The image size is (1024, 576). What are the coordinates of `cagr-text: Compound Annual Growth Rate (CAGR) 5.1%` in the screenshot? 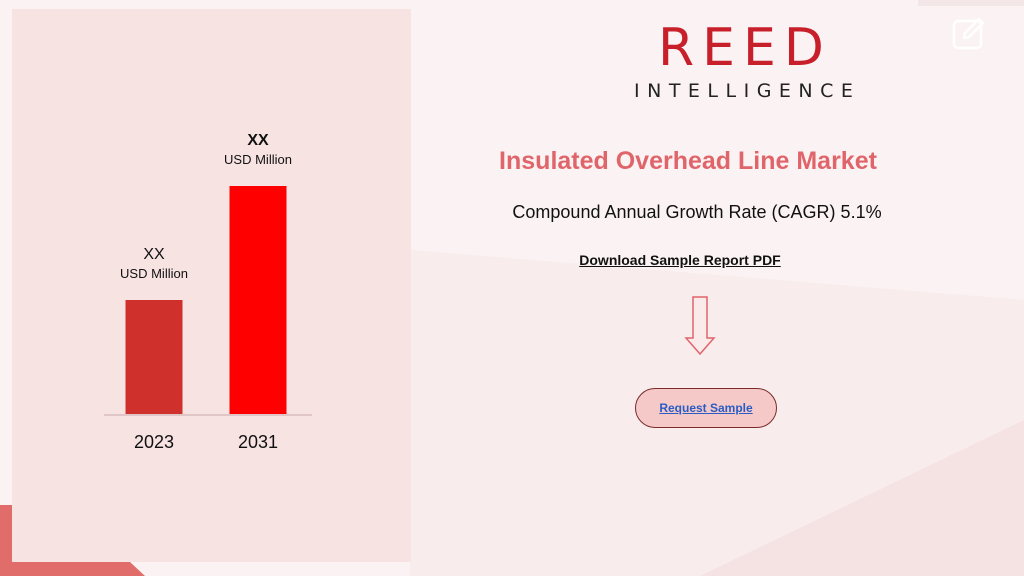 It's located at (697, 212).